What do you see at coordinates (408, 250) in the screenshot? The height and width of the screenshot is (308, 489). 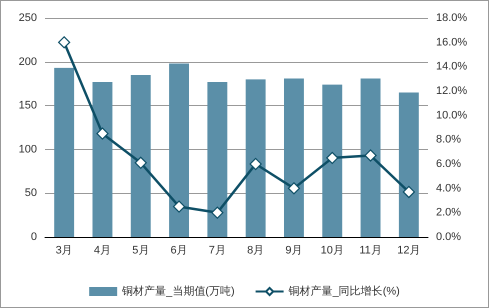 I see `x-tick-label: 12月` at bounding box center [408, 250].